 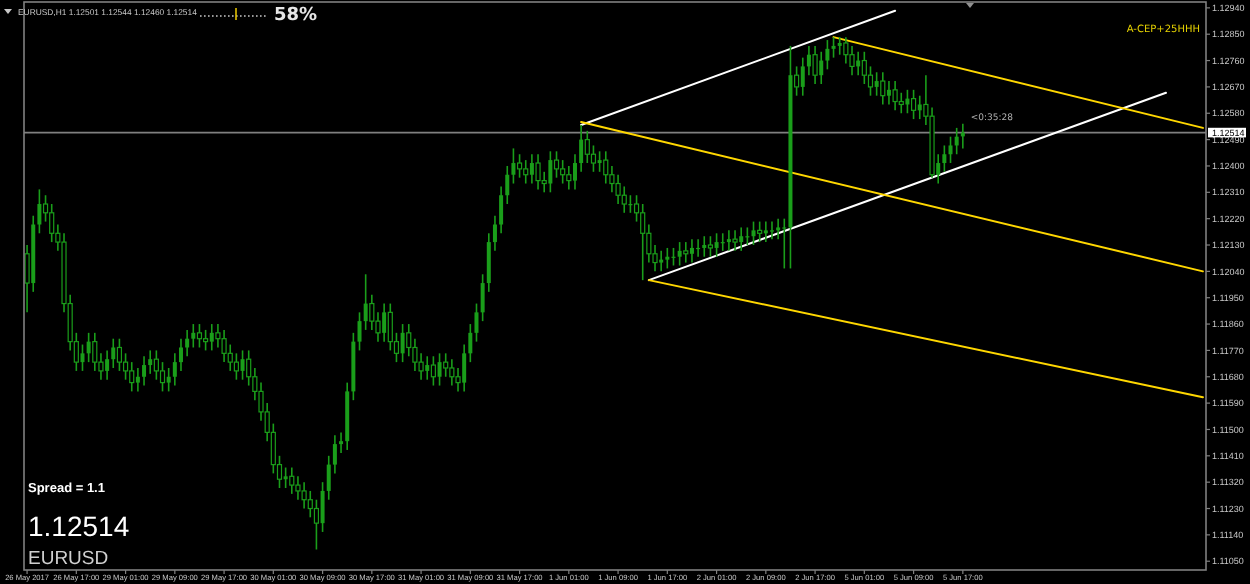 I want to click on annotation: 1.12514, so click(x=79, y=526).